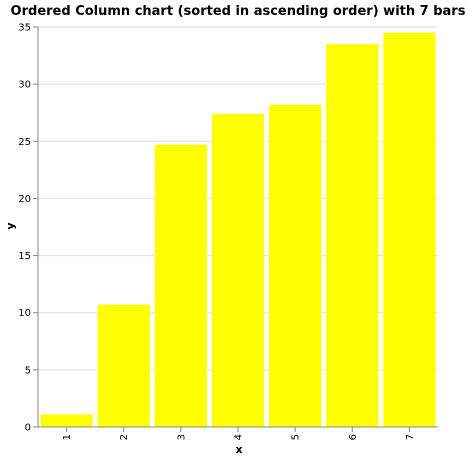  I want to click on x-axis-title: x, so click(238, 449).